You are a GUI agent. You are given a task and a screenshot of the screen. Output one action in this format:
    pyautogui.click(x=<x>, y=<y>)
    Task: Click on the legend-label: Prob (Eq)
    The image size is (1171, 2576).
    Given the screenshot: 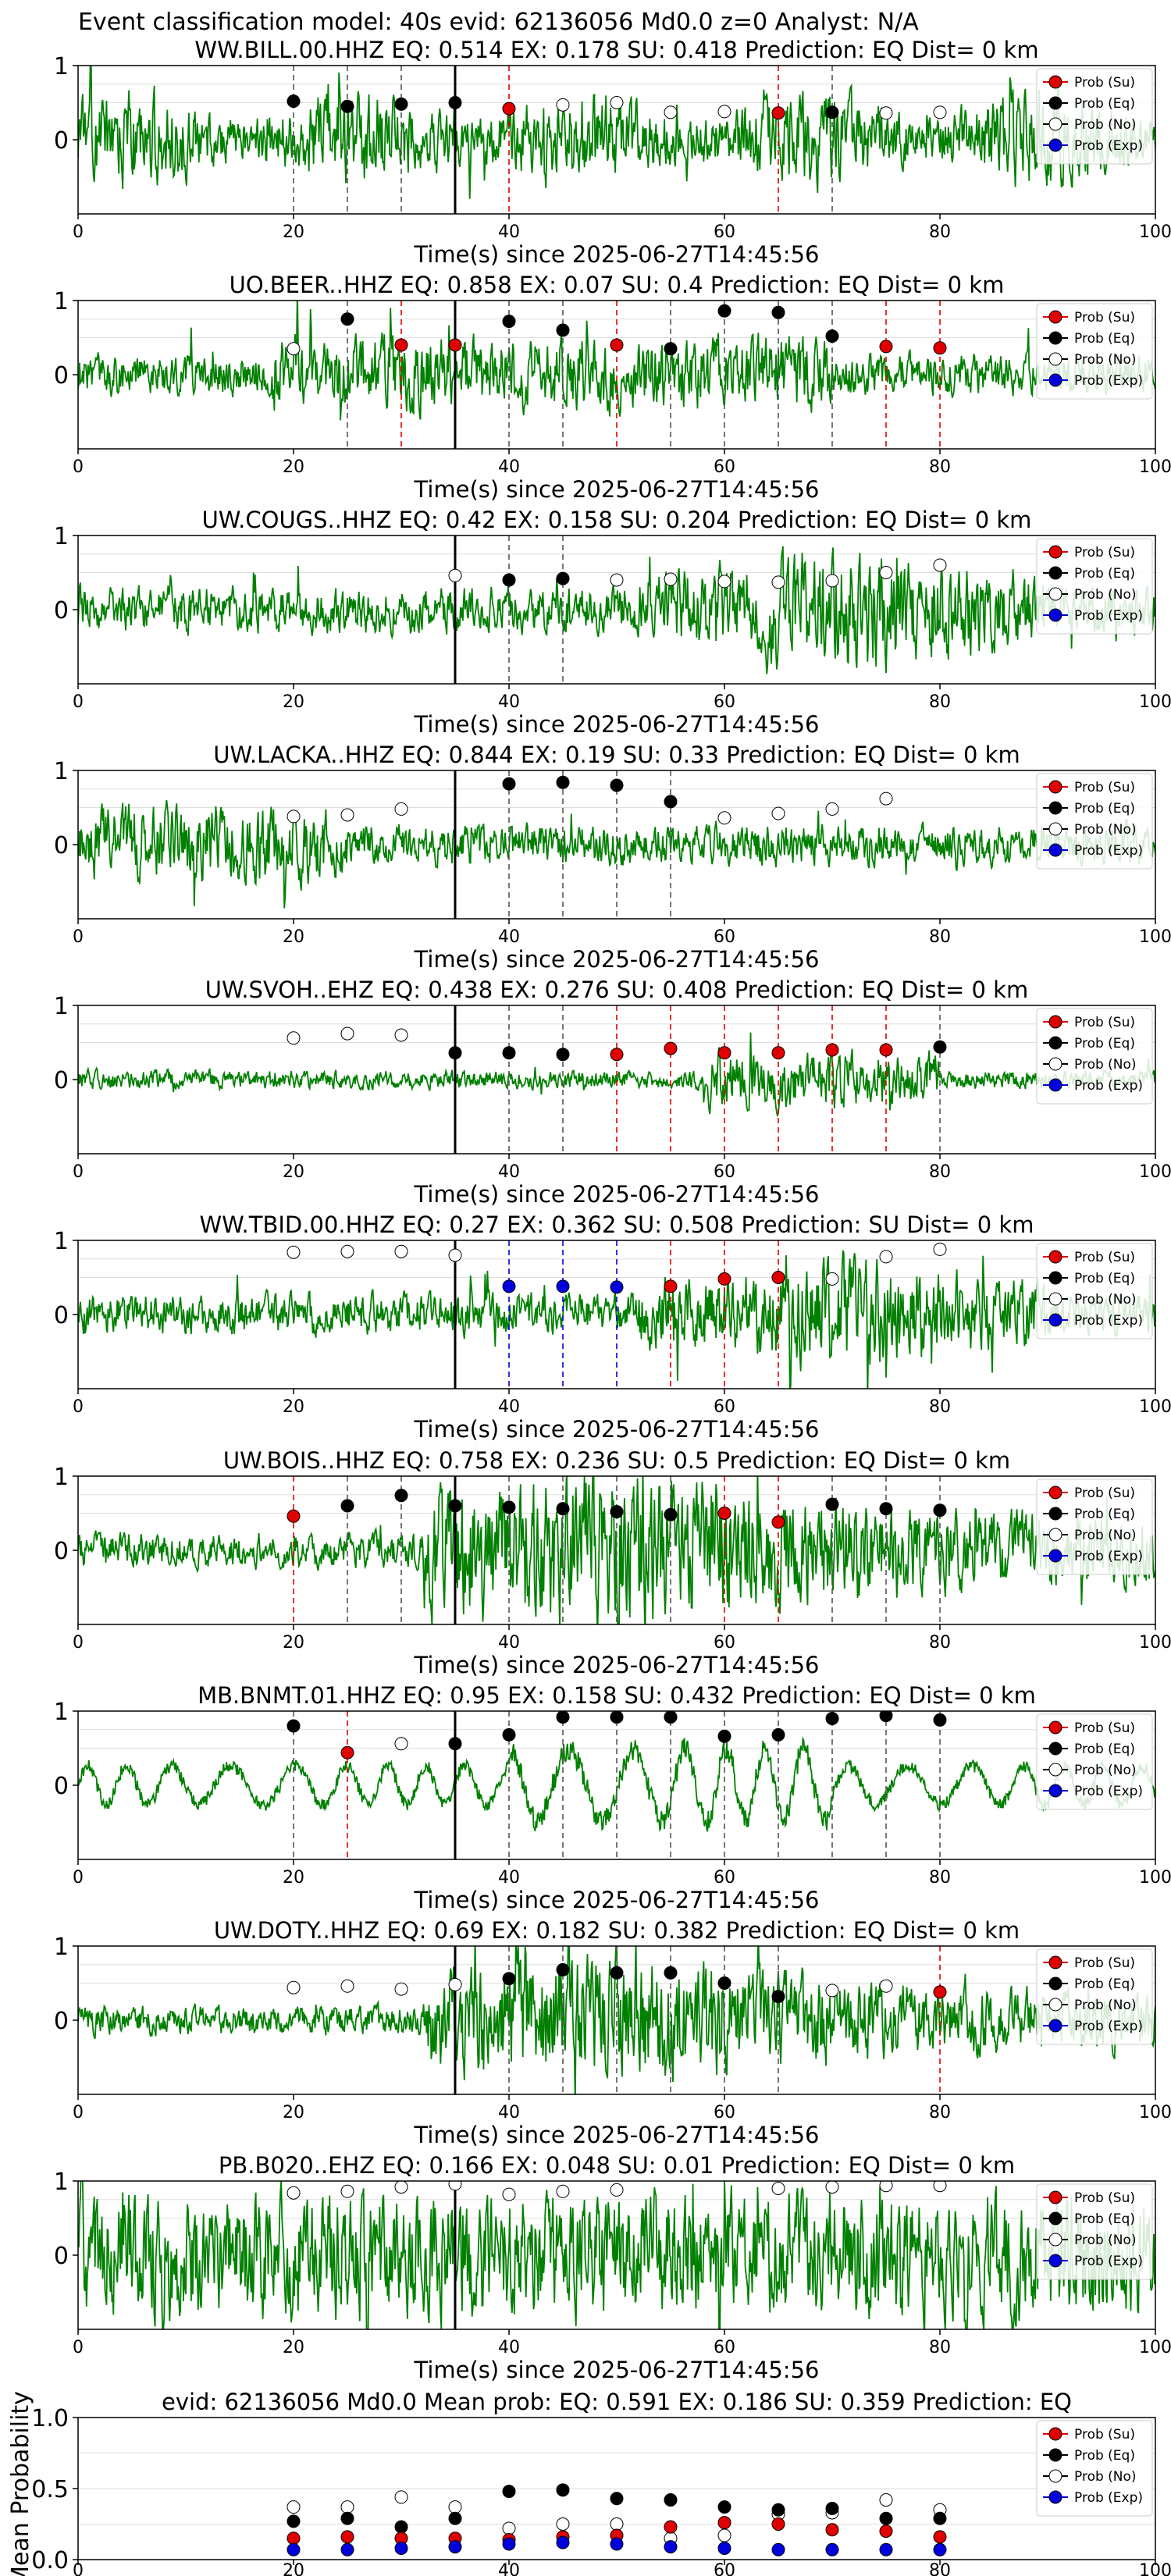 What is the action you would take?
    pyautogui.click(x=1104, y=1749)
    